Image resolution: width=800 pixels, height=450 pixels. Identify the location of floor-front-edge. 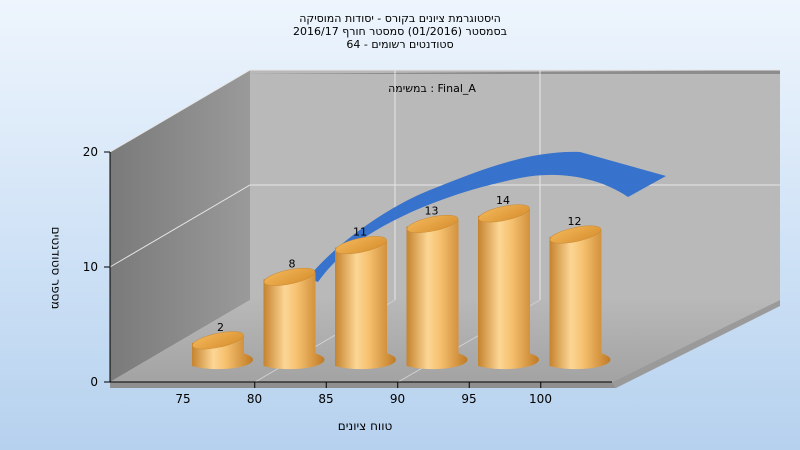
(363, 385).